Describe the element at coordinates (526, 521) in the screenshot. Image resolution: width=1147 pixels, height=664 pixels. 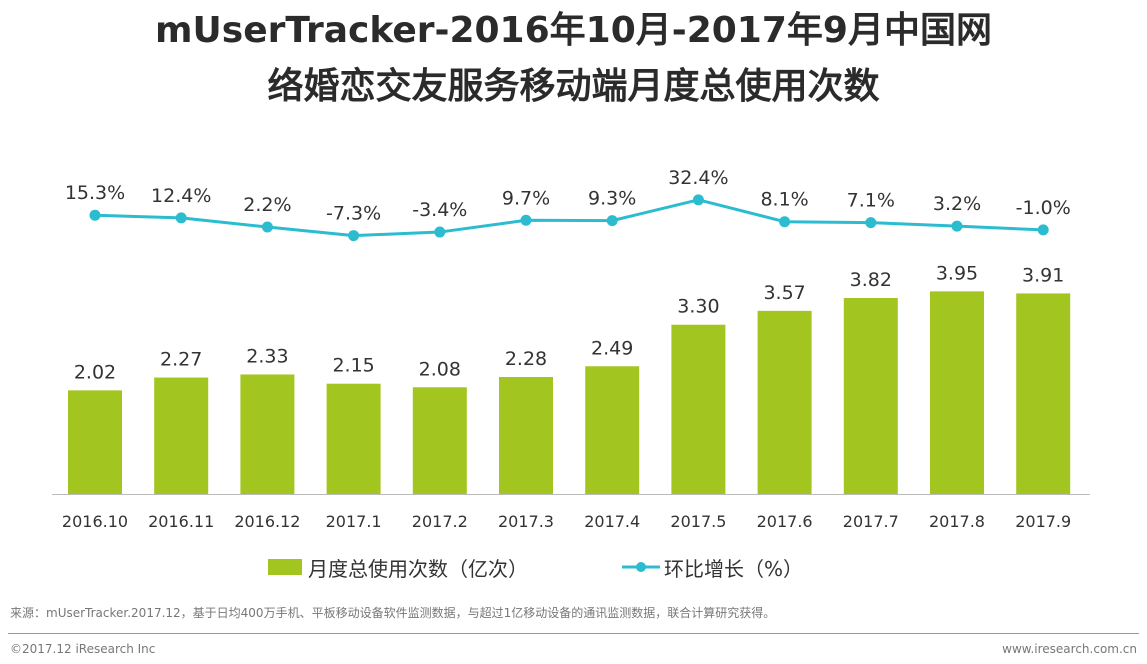
I see `x-tick-label: 2017.3` at that location.